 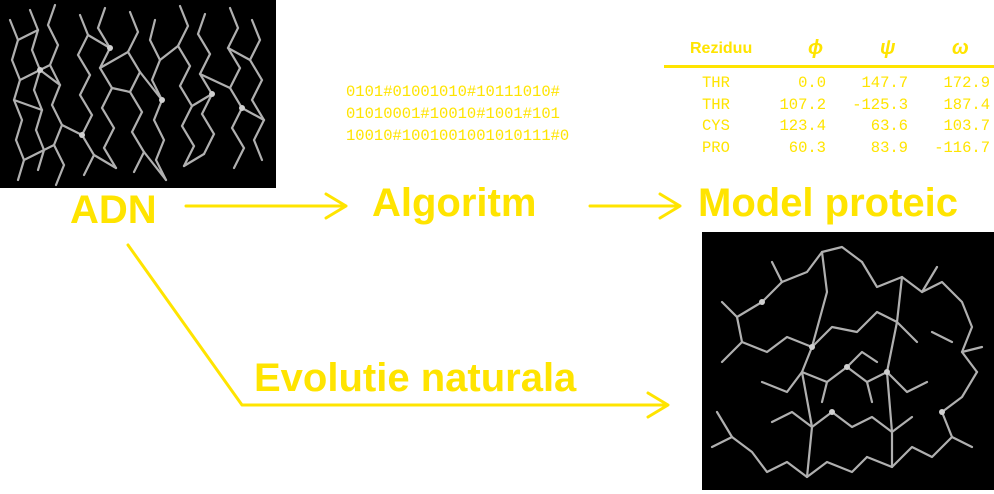 I want to click on table-header: Reziduu ϕ ψ ω, so click(x=829, y=52).